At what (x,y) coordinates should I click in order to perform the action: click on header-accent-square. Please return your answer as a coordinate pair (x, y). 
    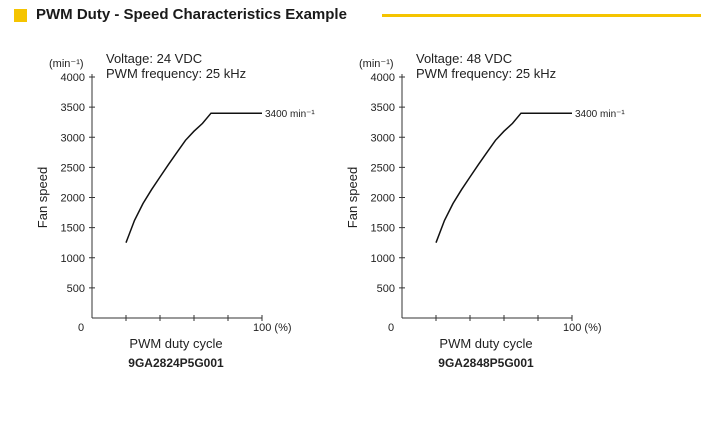
    Looking at the image, I should click on (20, 15).